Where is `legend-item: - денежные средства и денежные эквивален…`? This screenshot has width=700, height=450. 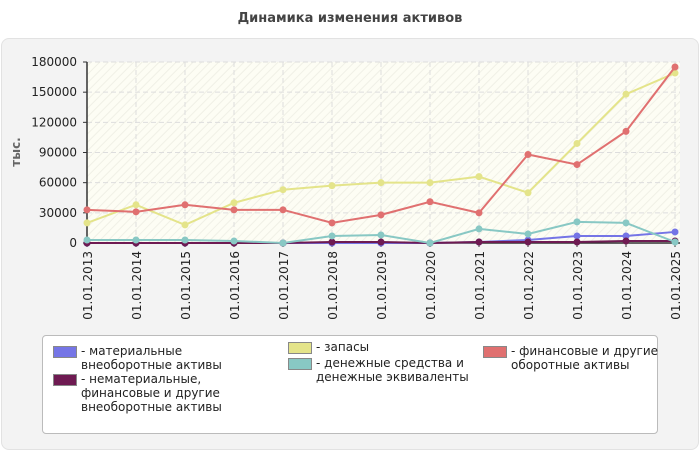 legend-item: - денежные средства и денежные эквивален… is located at coordinates (381, 370).